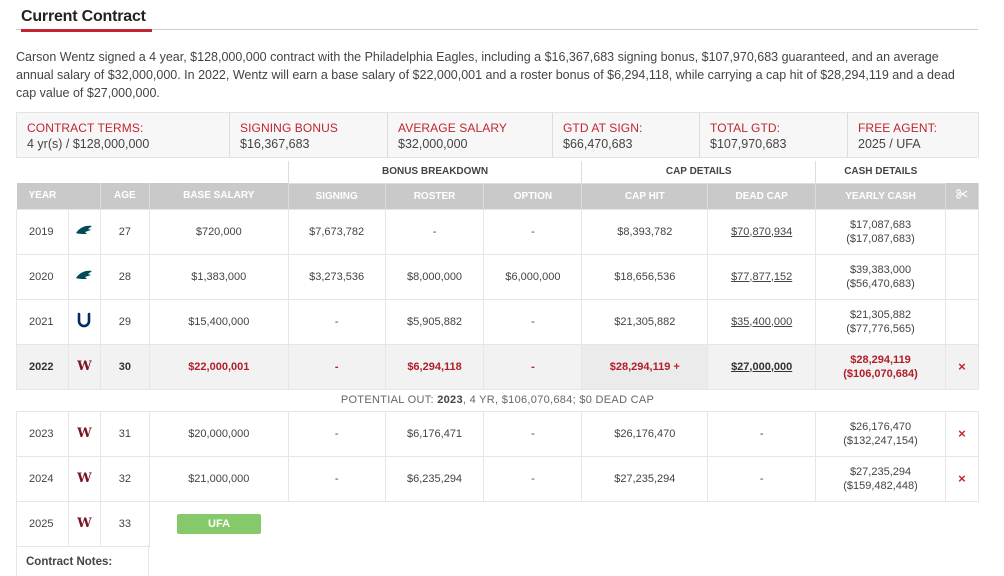  I want to click on row-roster: $5,905,882, so click(434, 321).